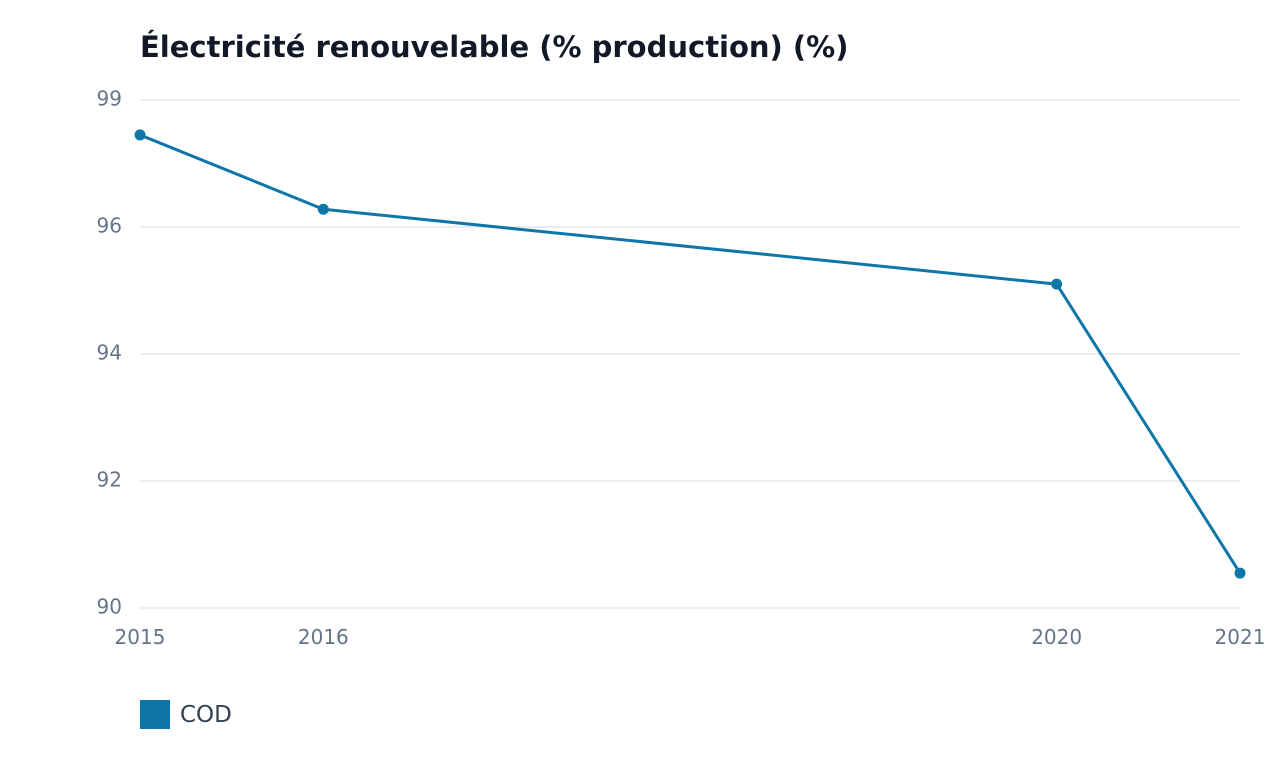  Describe the element at coordinates (109, 480) in the screenshot. I see `y-tick-label: 92` at that location.